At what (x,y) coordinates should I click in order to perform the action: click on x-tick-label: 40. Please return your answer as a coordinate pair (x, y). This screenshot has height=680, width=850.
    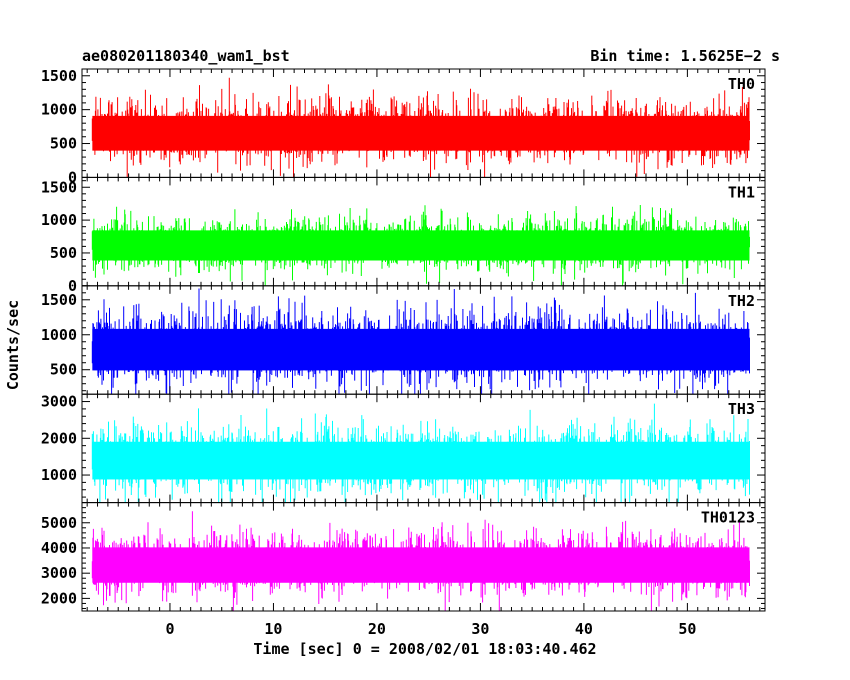
    Looking at the image, I should click on (584, 629).